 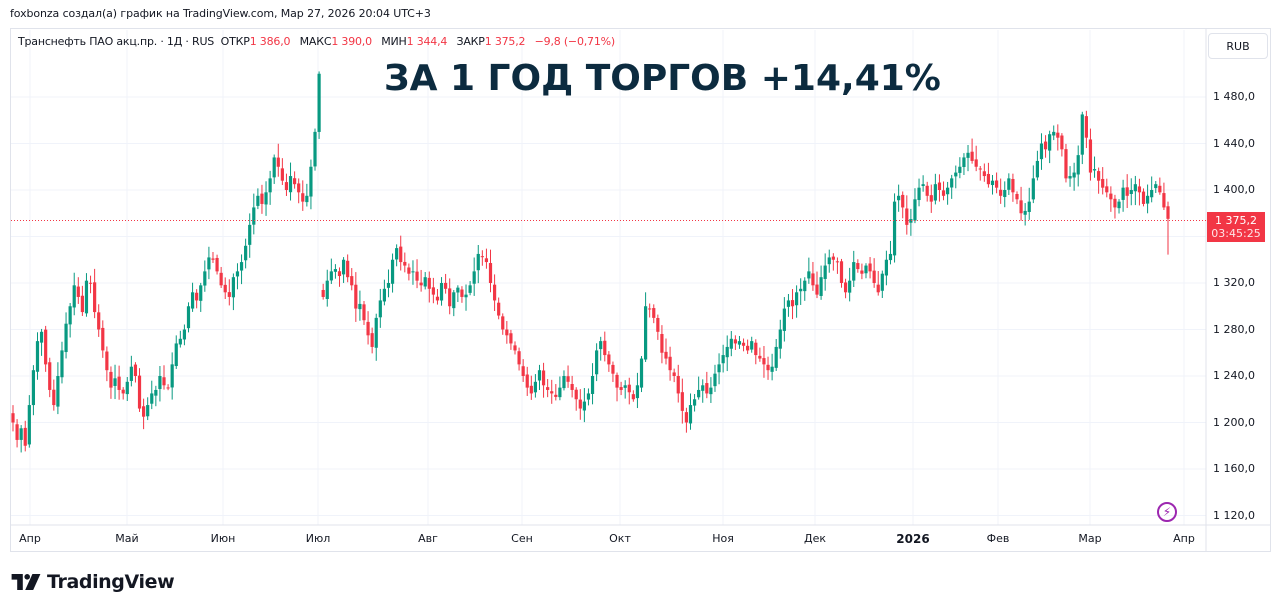 What do you see at coordinates (127, 538) in the screenshot?
I see `time-tick-label: Май` at bounding box center [127, 538].